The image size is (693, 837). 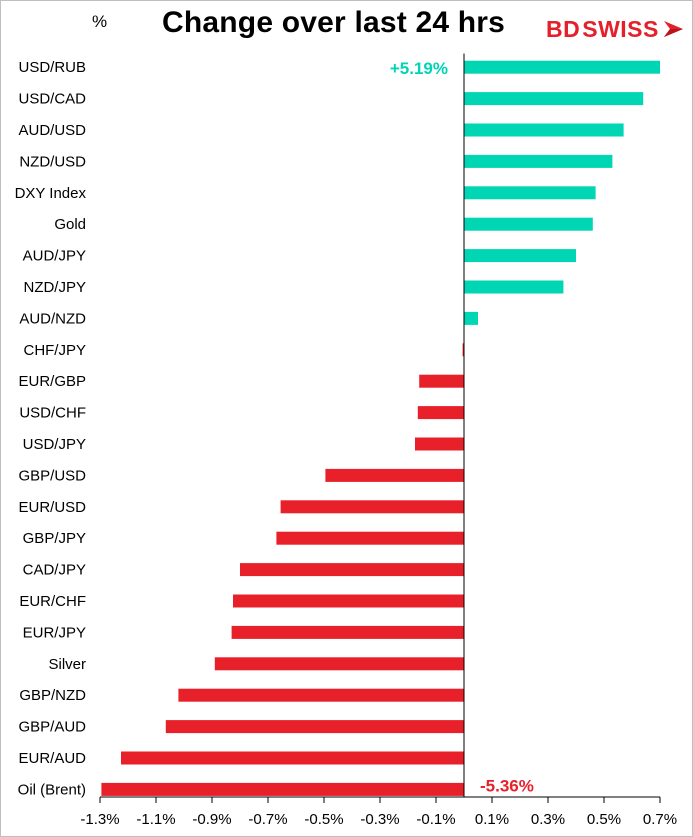 I want to click on category-label: USD/CHF, so click(x=52, y=413).